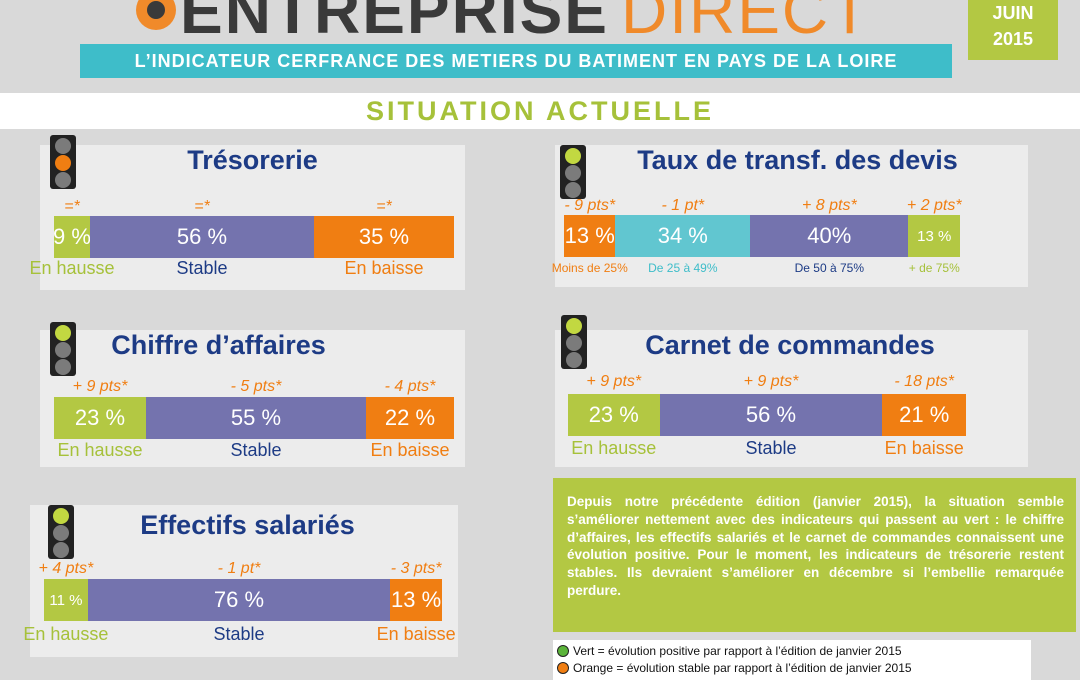 The height and width of the screenshot is (680, 1080). Describe the element at coordinates (934, 268) in the screenshot. I see `category-label: + de 75%` at that location.